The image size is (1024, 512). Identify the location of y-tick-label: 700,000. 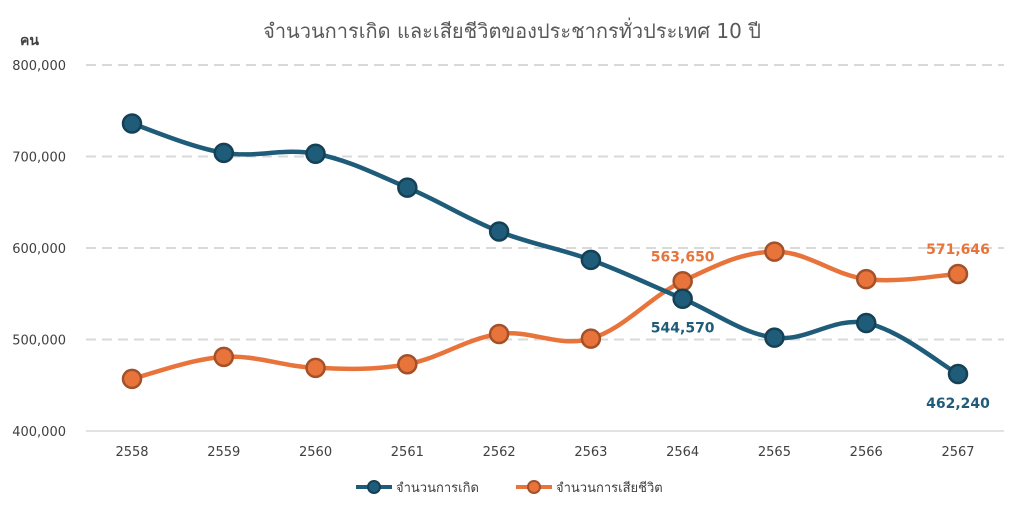
(39, 158).